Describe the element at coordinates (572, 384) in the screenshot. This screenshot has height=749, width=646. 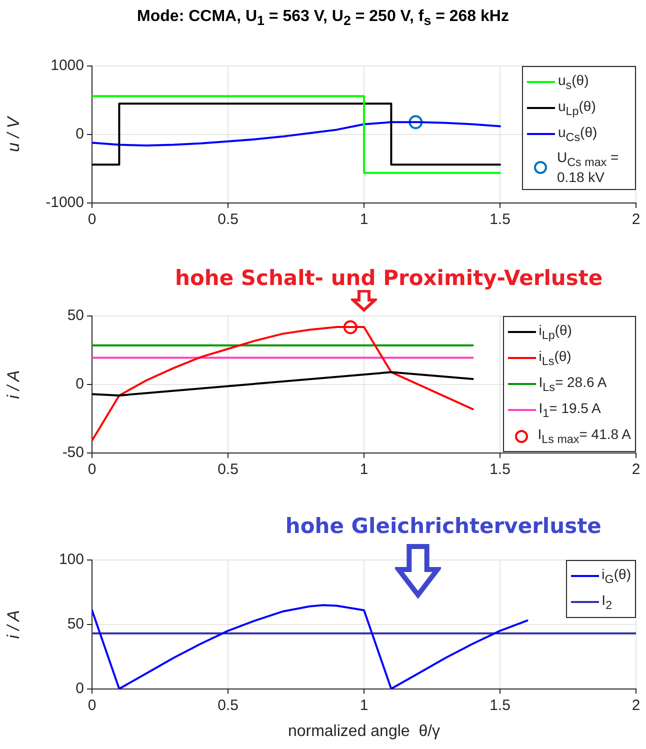
I see `legend-label: I$_{Ls}$= 28.6 A` at that location.